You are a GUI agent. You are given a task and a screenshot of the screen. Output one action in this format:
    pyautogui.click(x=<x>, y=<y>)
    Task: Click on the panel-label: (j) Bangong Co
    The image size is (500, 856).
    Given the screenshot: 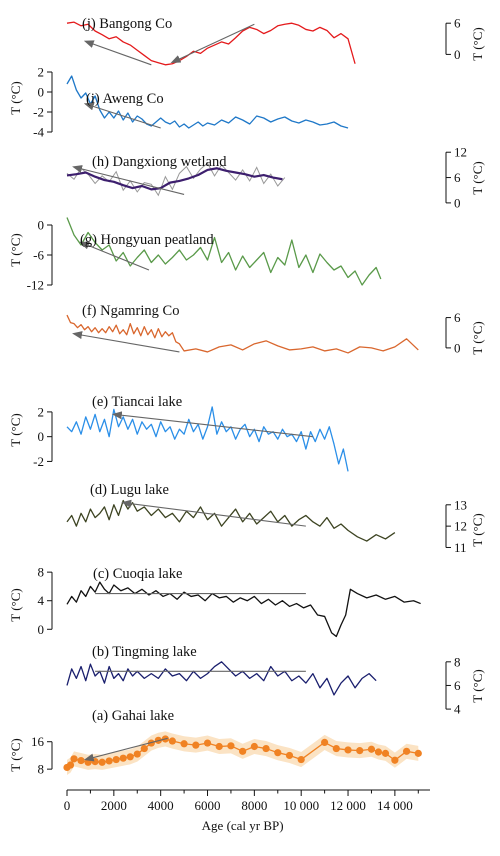 What is the action you would take?
    pyautogui.click(x=127, y=24)
    